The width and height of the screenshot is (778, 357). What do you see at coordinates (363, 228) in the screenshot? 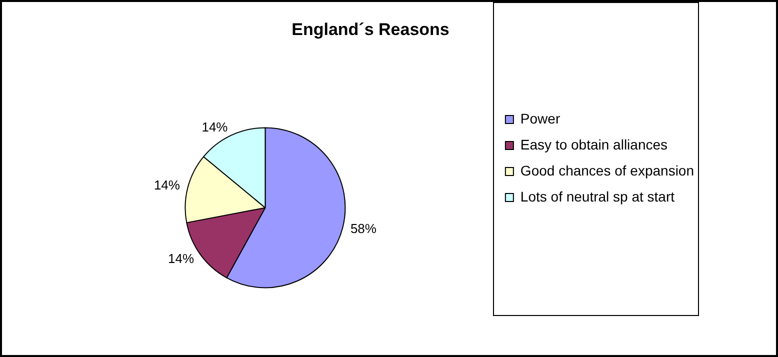
I see `data-label: 58%` at bounding box center [363, 228].